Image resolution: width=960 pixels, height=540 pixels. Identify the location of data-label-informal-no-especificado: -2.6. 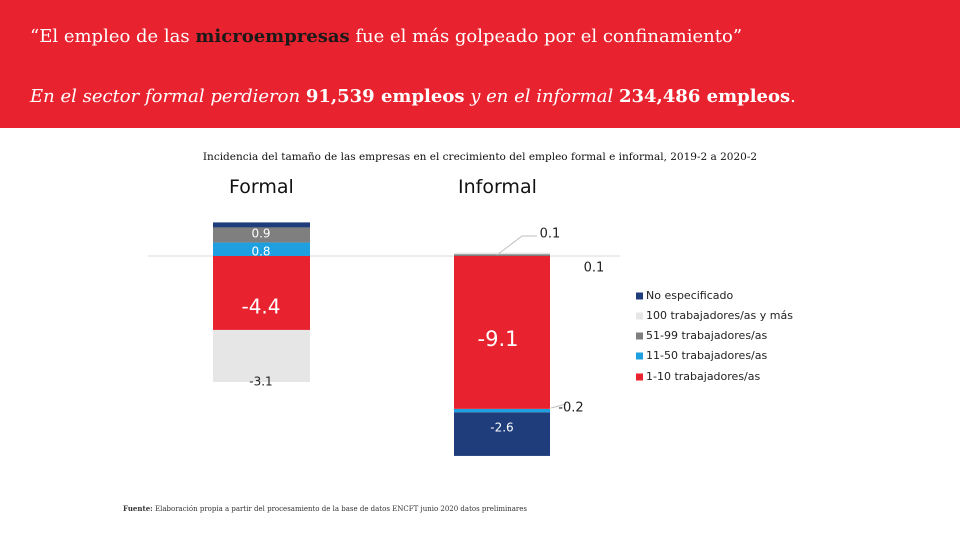
(501, 428).